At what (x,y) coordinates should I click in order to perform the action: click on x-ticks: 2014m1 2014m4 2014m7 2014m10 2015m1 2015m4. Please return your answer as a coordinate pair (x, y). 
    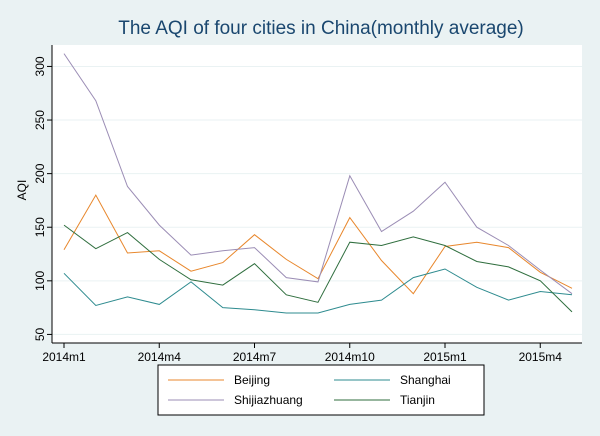
    Looking at the image, I should click on (302, 353).